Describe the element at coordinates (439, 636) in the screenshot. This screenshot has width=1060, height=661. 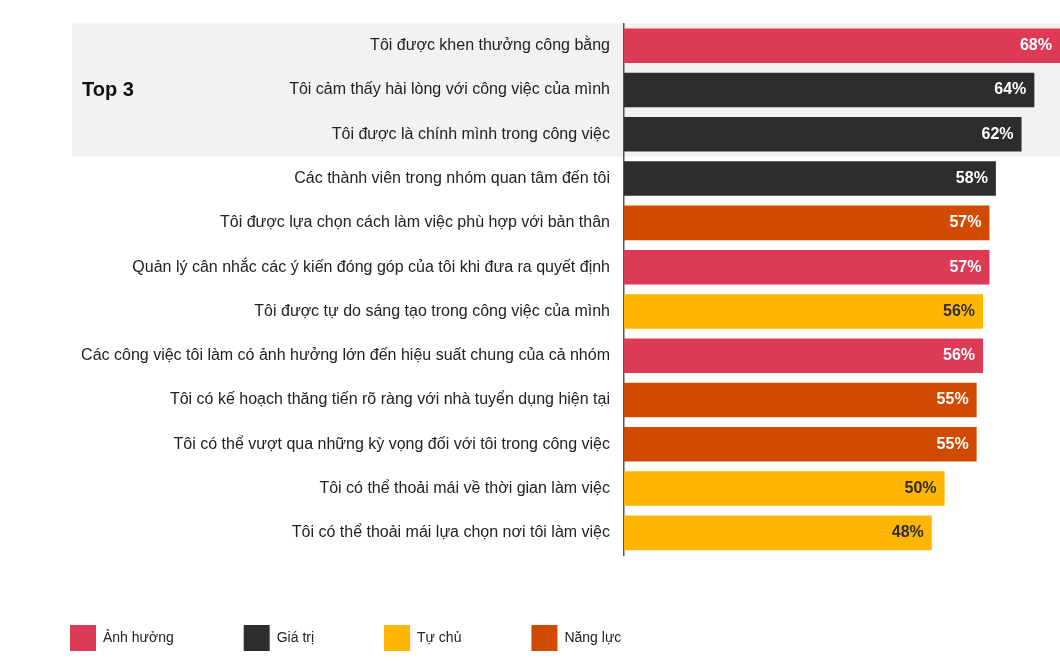
I see `legend-label: Tự chủ` at that location.